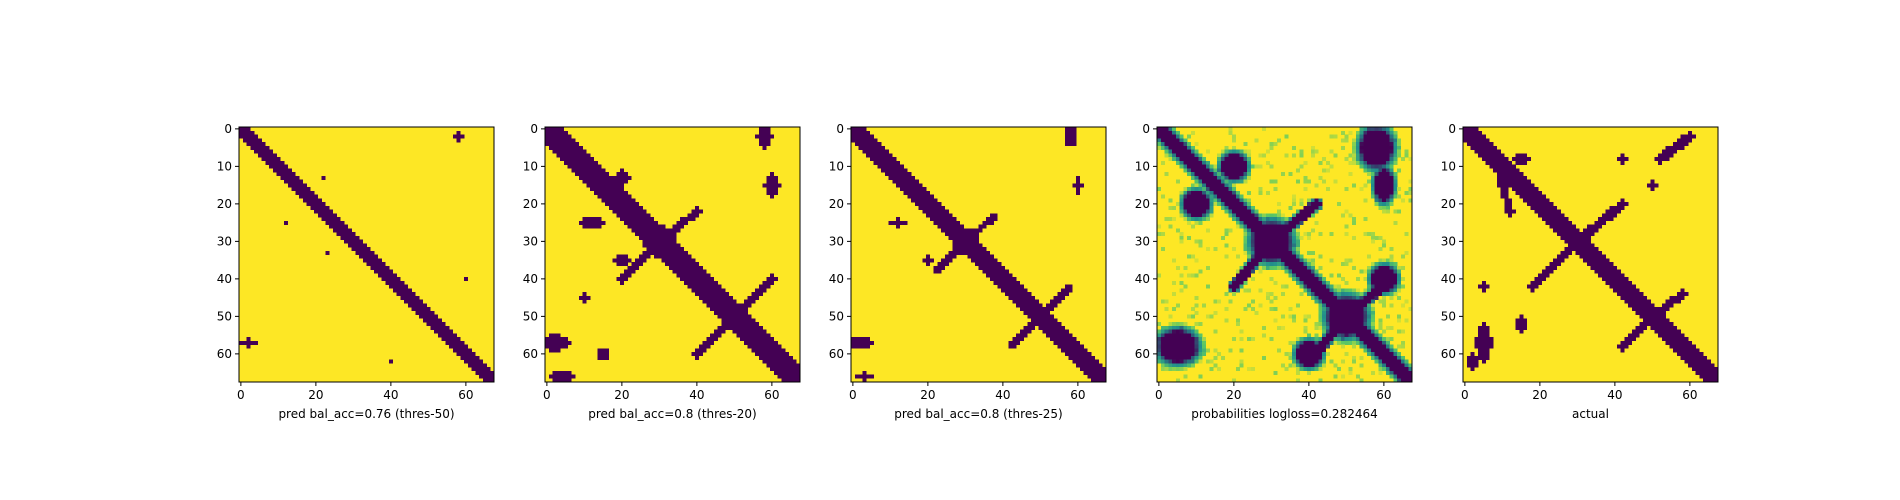 This screenshot has width=1900, height=500. I want to click on x-axis-label: probabilities logloss=0.282464, so click(1284, 414).